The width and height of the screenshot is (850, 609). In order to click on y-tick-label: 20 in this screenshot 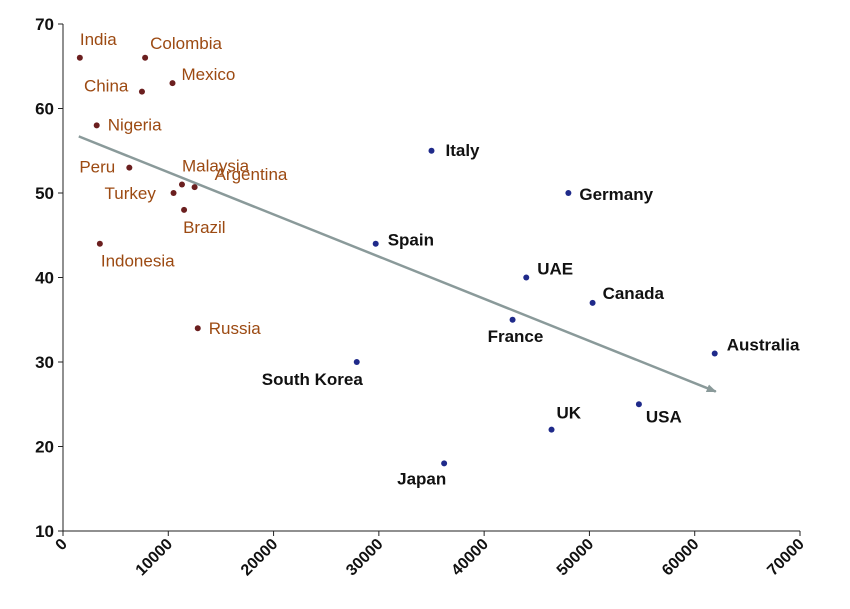, I will do `click(44, 447)`.